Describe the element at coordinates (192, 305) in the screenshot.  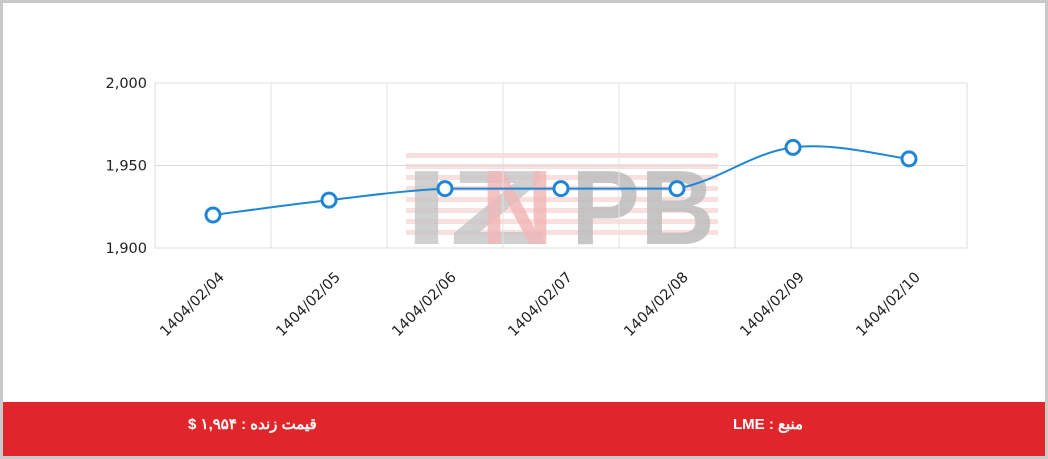
I see `x-tick-label: 1404/02/04` at that location.